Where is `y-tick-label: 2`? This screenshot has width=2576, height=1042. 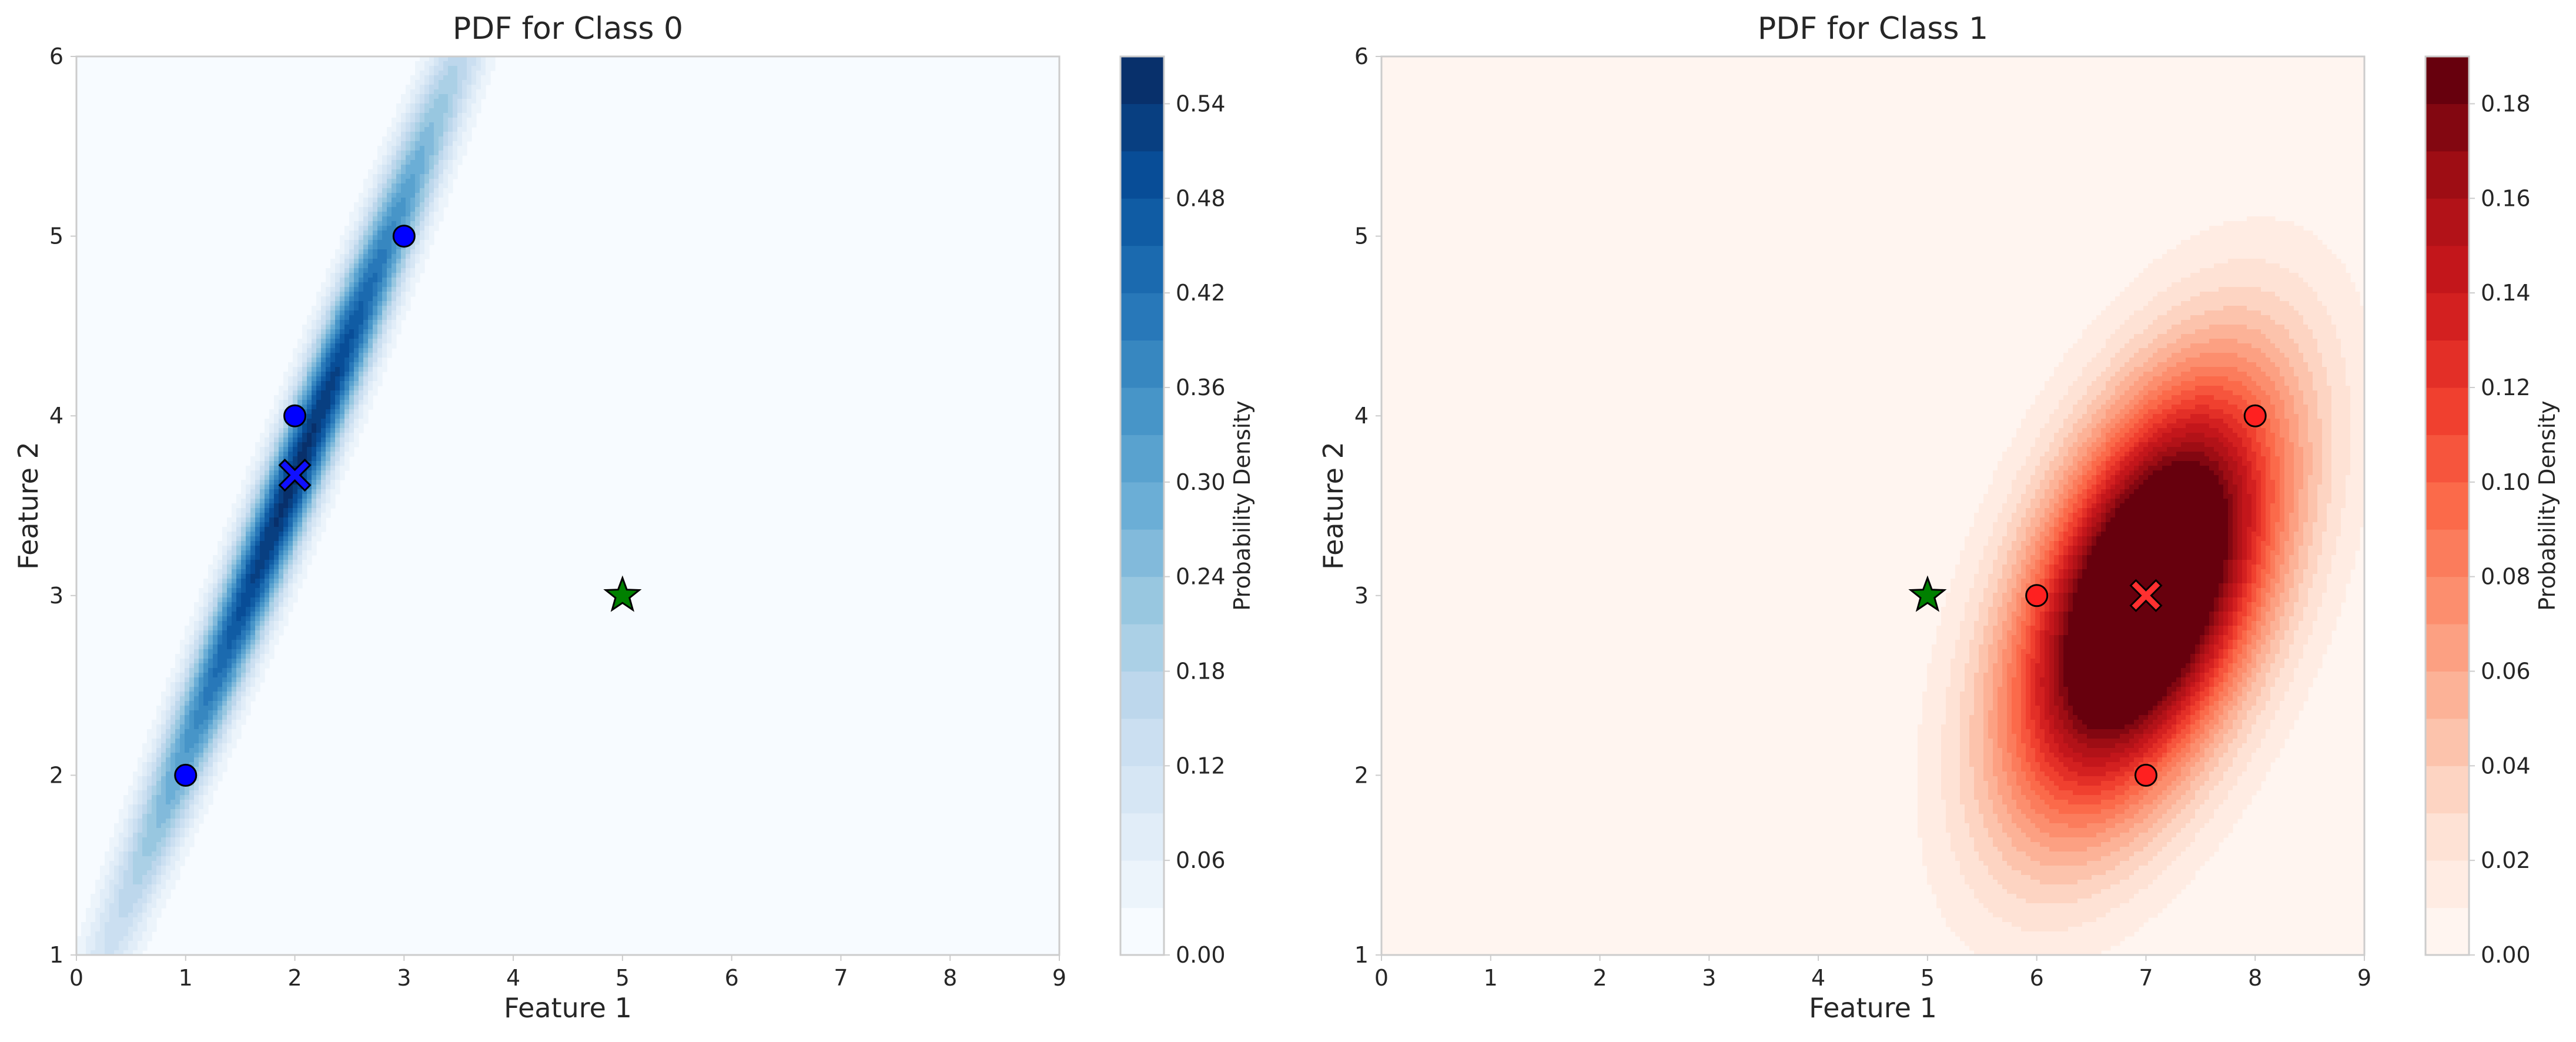 y-tick-label: 2 is located at coordinates (56, 775).